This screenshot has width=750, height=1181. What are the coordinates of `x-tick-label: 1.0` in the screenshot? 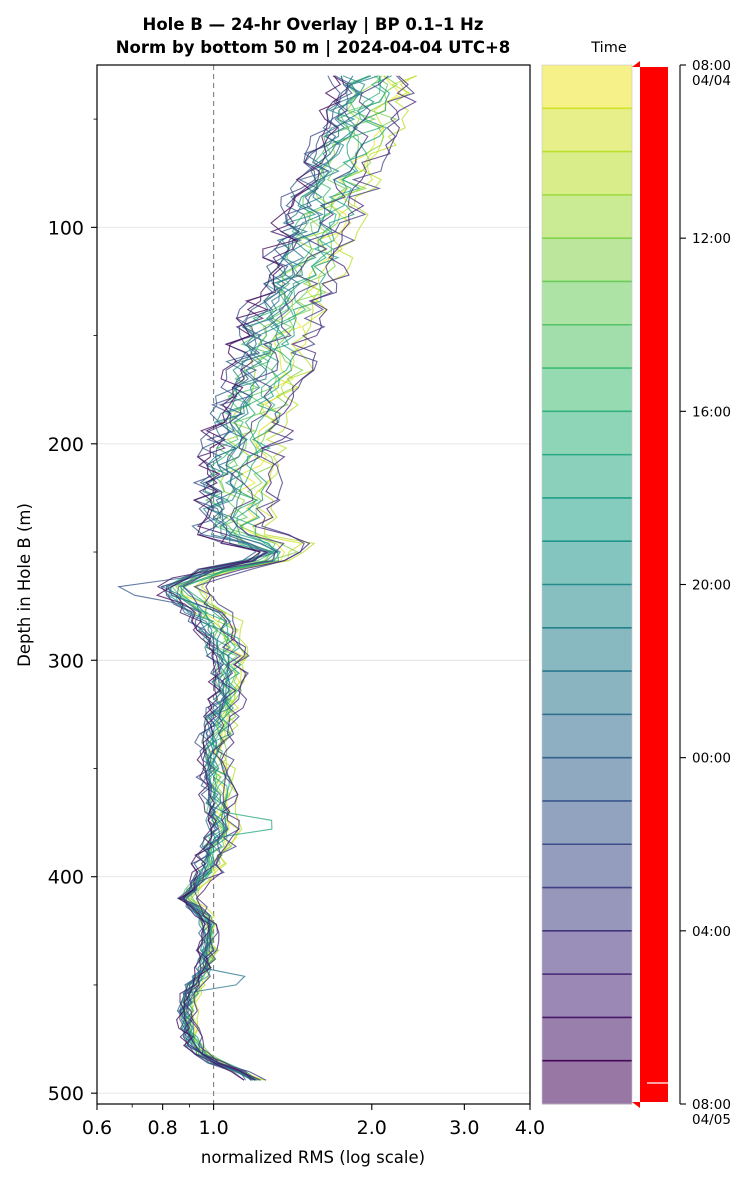 It's located at (213, 1128).